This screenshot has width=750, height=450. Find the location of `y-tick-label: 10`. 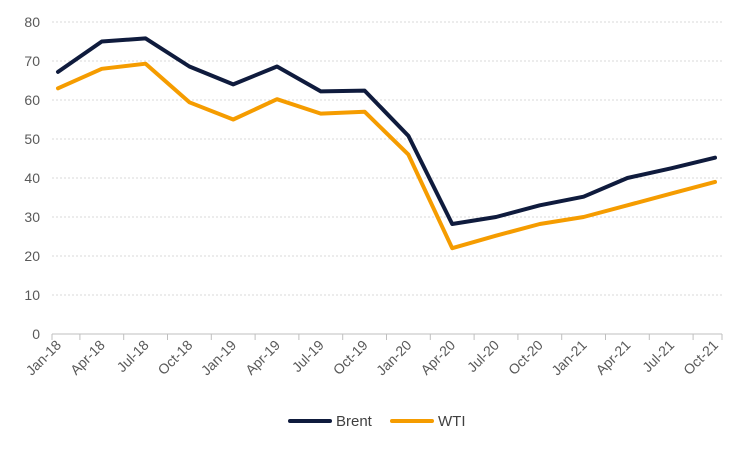

y-tick-label: 10 is located at coordinates (32, 295).